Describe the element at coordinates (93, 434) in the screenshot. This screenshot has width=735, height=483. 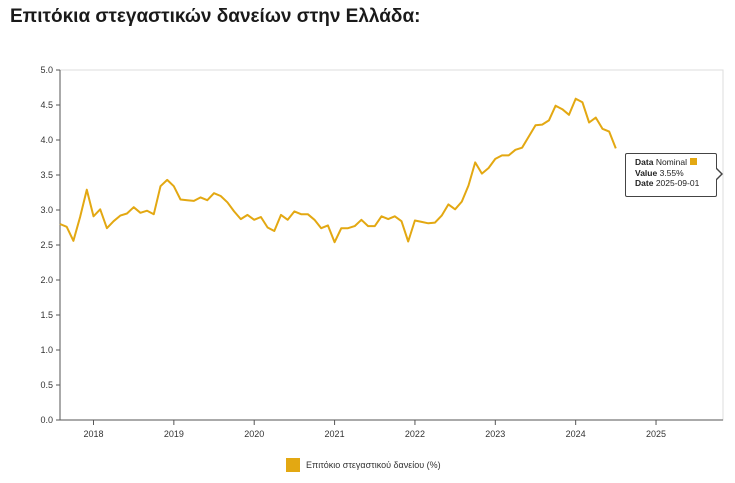
I see `x-tick-label: 2018` at that location.